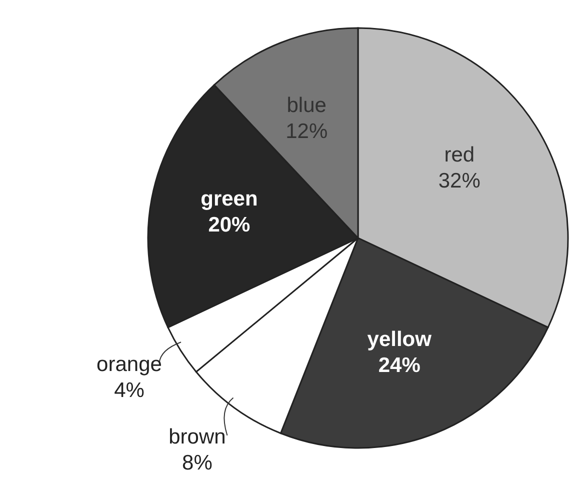 The width and height of the screenshot is (579, 493). I want to click on data-label: 20%, so click(229, 224).